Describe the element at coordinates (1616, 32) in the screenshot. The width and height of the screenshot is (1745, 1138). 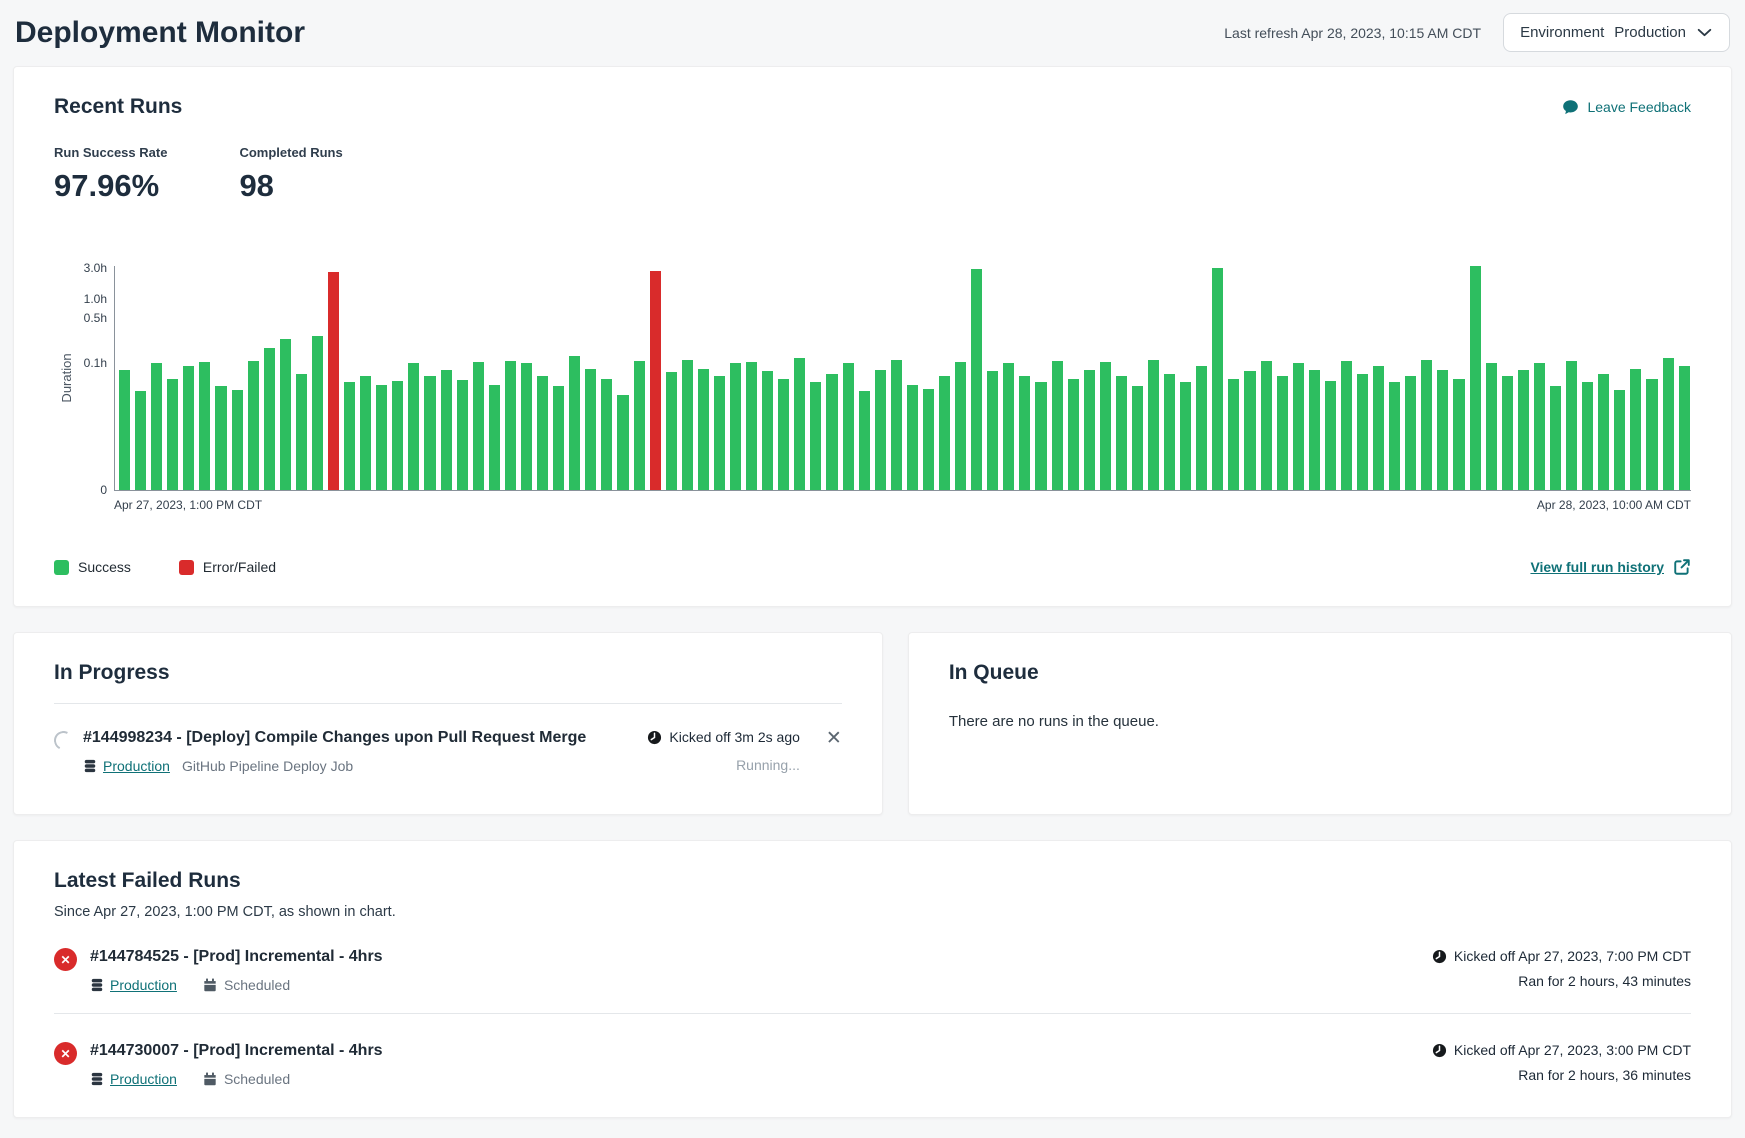
I see `environment-dropdown: Environment Production` at that location.